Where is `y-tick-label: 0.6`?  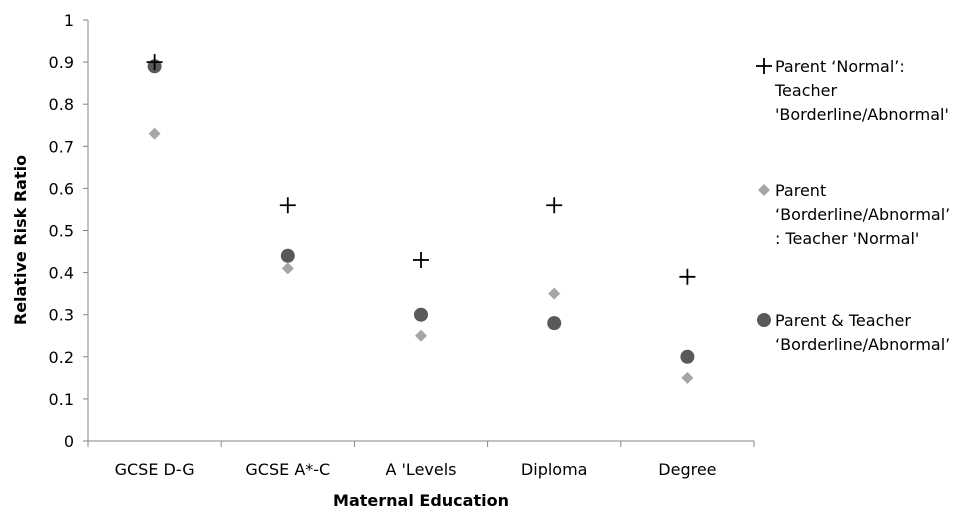 y-tick-label: 0.6 is located at coordinates (61, 188).